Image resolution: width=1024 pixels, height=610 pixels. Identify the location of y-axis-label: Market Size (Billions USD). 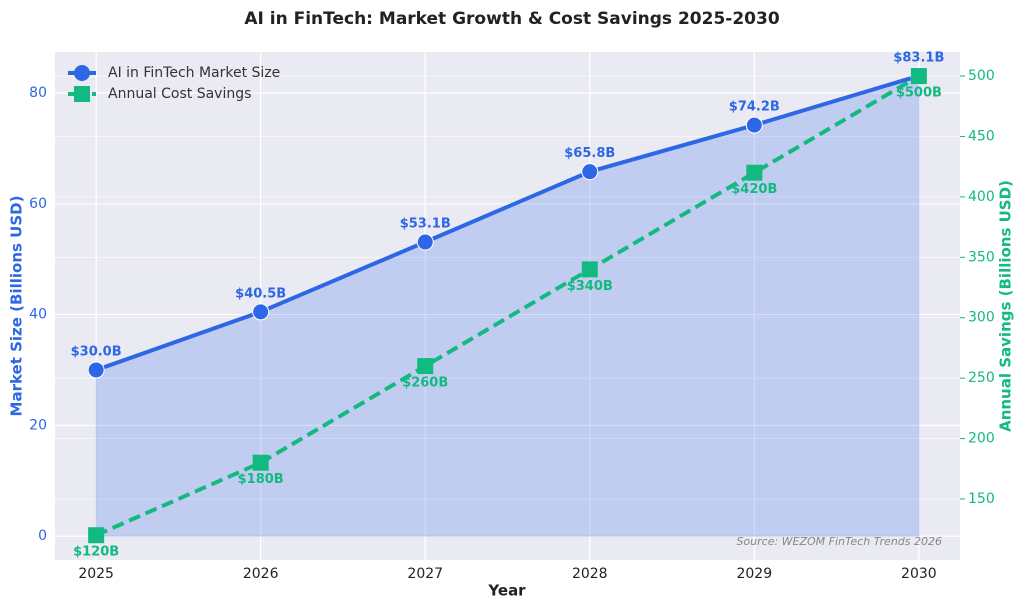
(17, 306).